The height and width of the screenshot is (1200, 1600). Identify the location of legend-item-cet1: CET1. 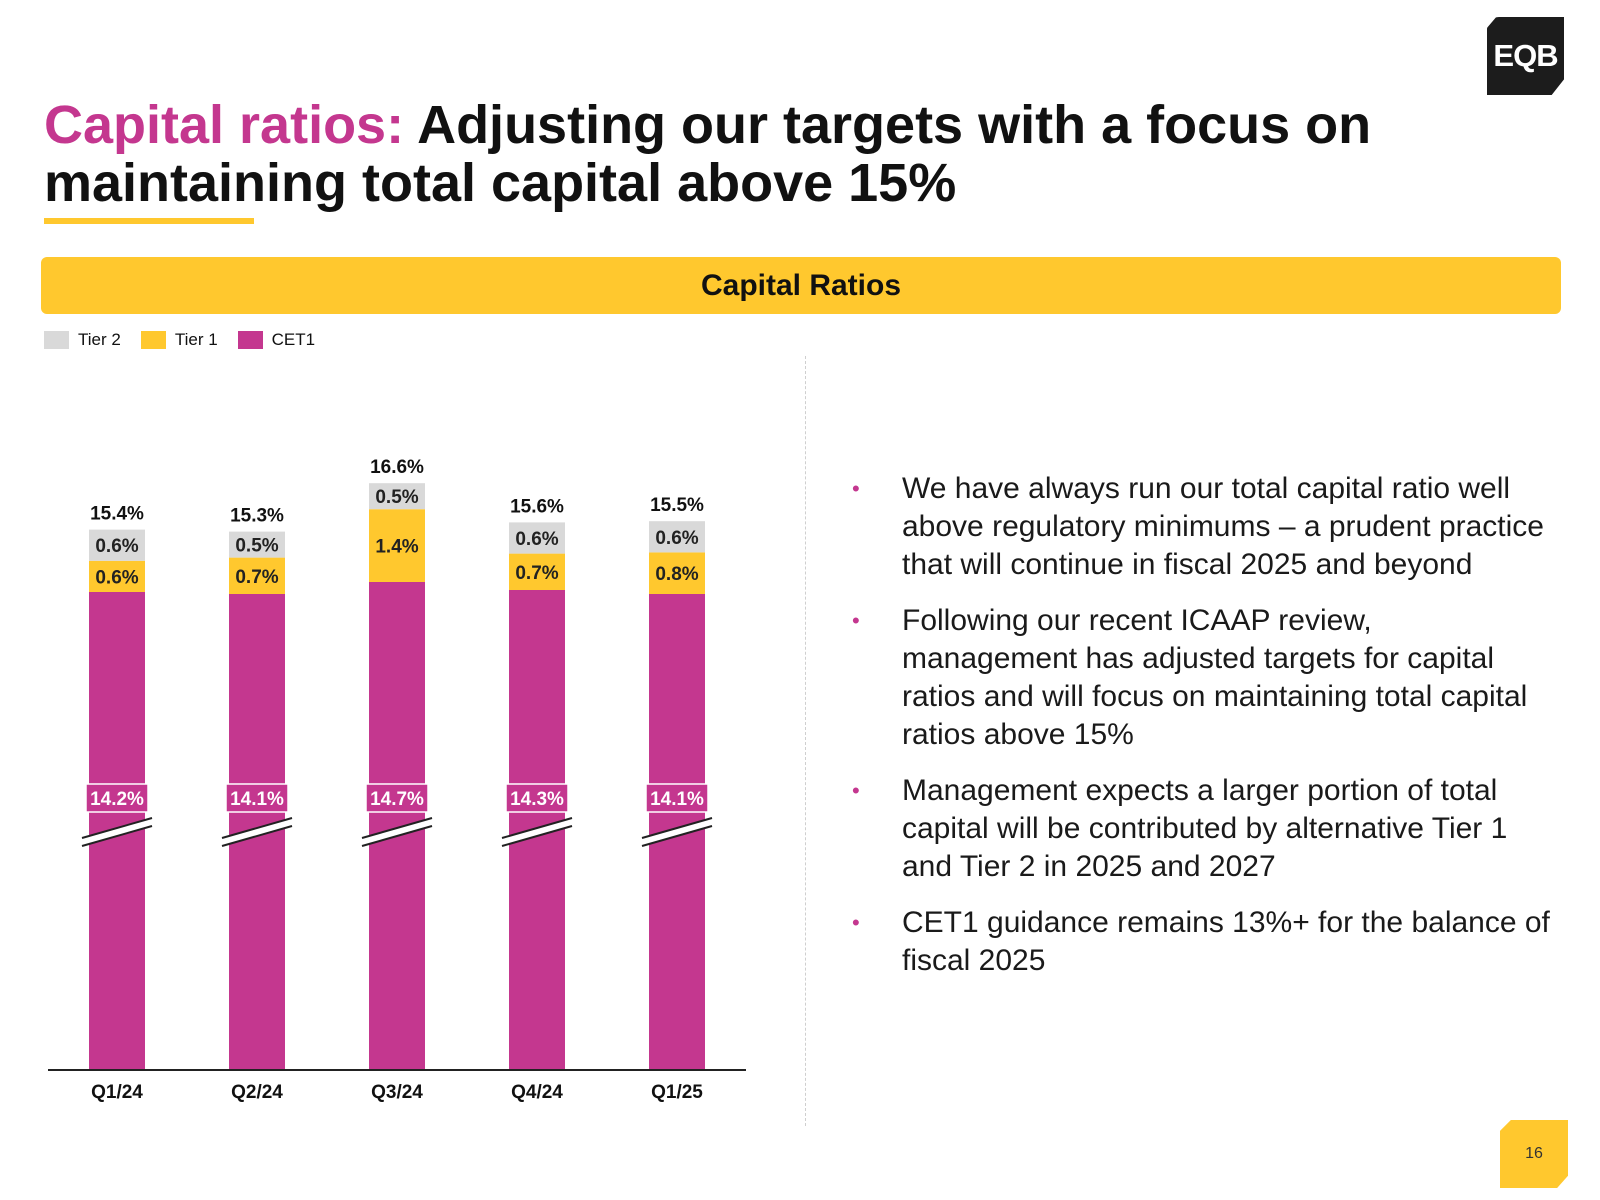
(276, 340).